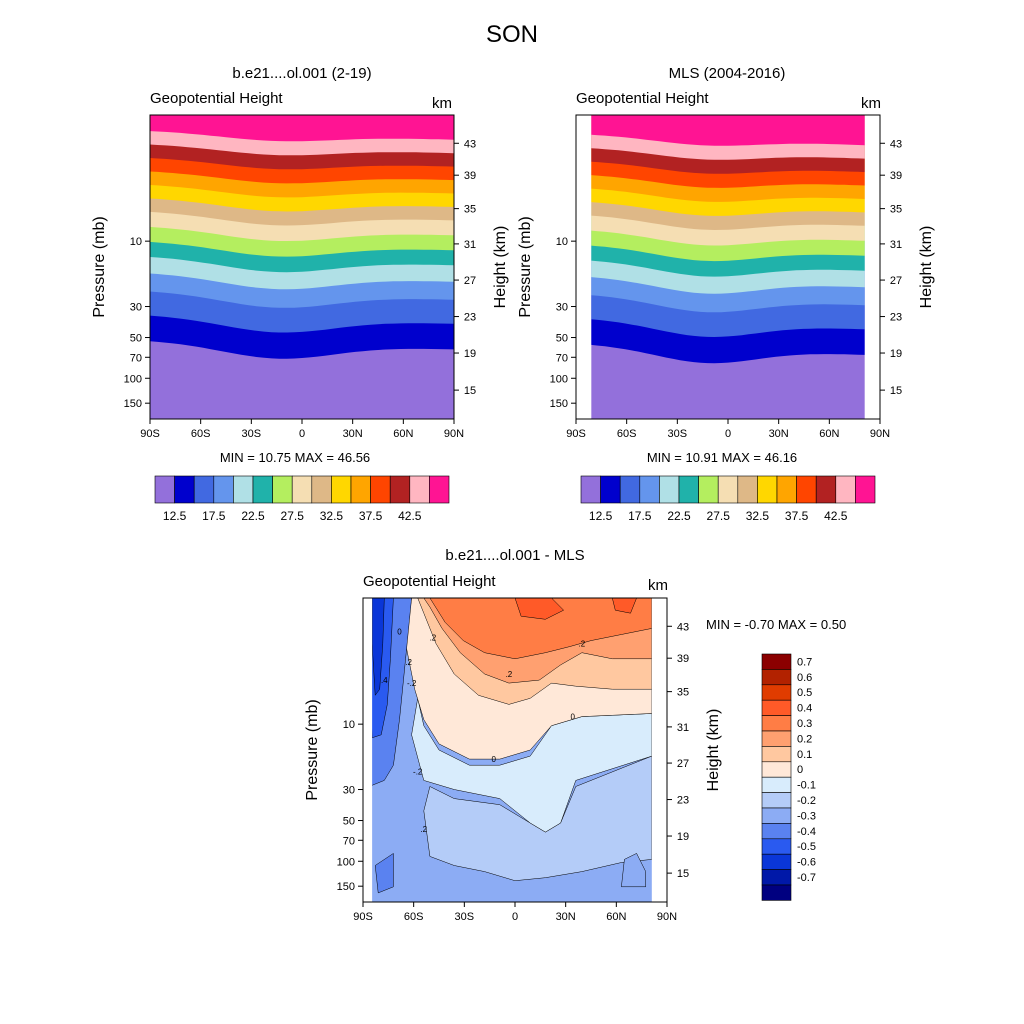 The width and height of the screenshot is (1024, 1024). I want to click on y-right-tick-label: 23, so click(683, 801).